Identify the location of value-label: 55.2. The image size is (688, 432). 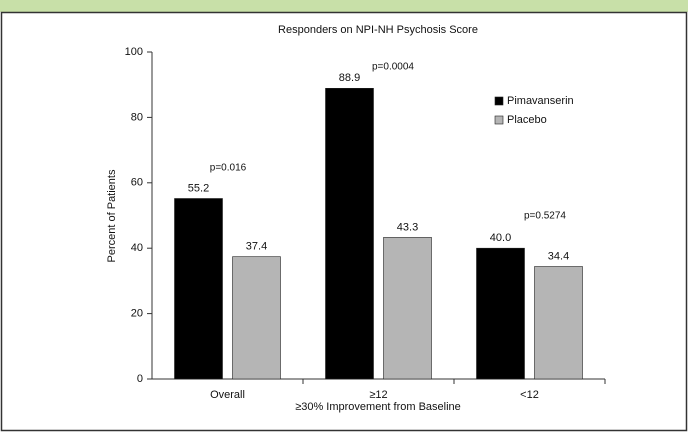
(198, 188).